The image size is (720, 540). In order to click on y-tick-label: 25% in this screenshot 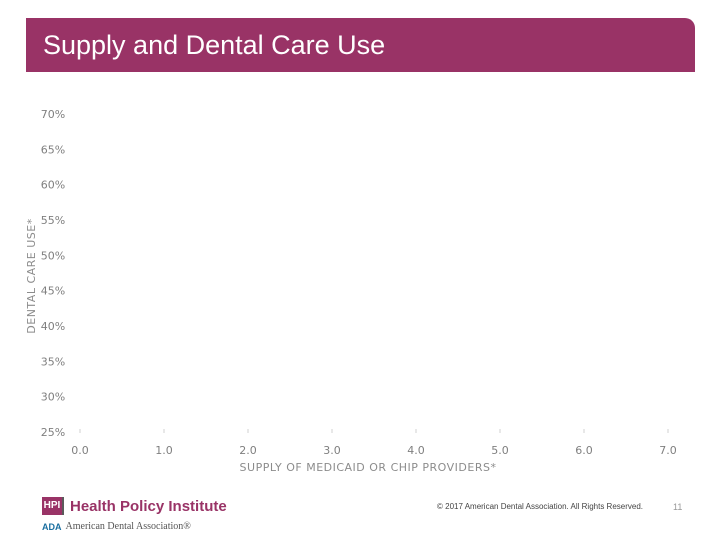, I will do `click(53, 432)`.